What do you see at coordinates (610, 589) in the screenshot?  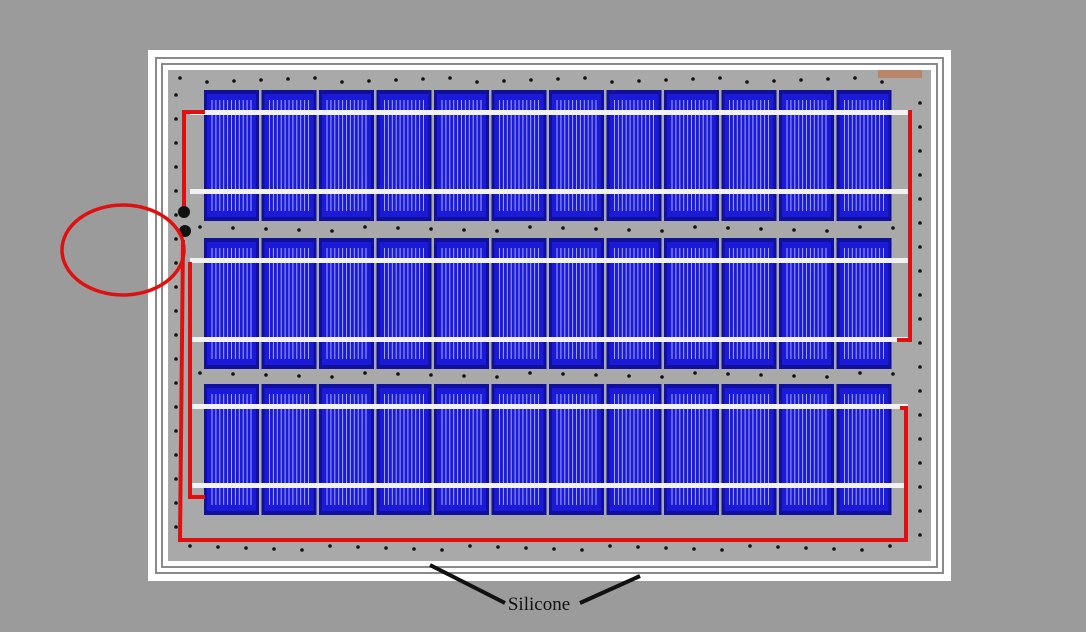 I see `silicone-leader-right` at bounding box center [610, 589].